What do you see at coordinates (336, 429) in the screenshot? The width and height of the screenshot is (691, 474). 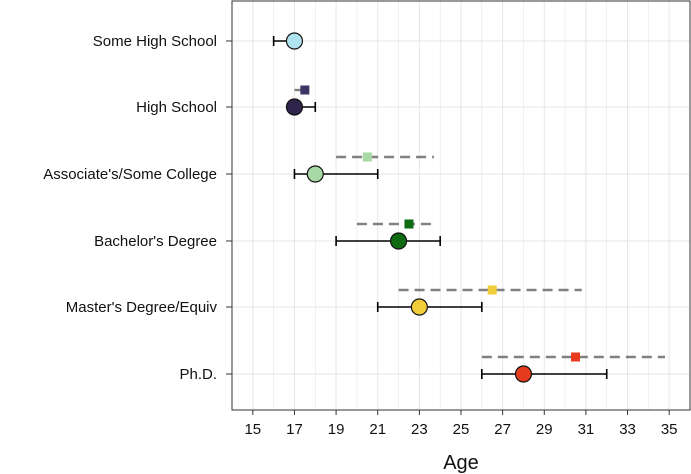 I see `x-tick-label: 19` at bounding box center [336, 429].